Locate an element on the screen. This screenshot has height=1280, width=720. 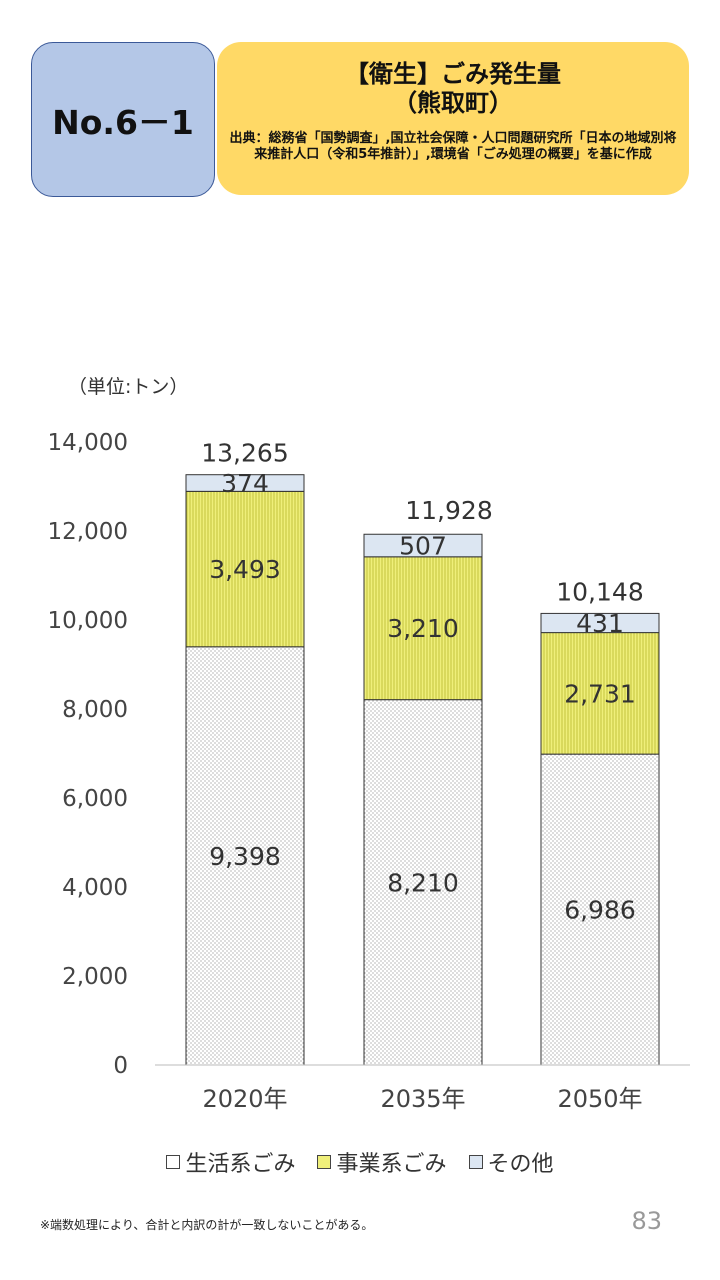
y-tick-label: 4,000 is located at coordinates (95, 888).